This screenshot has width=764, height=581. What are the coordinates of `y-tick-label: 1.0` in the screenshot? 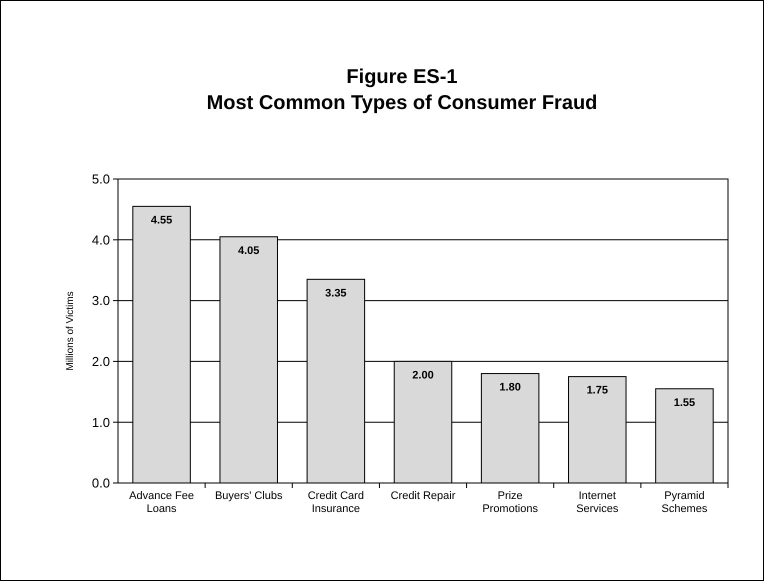 It's located at (101, 422).